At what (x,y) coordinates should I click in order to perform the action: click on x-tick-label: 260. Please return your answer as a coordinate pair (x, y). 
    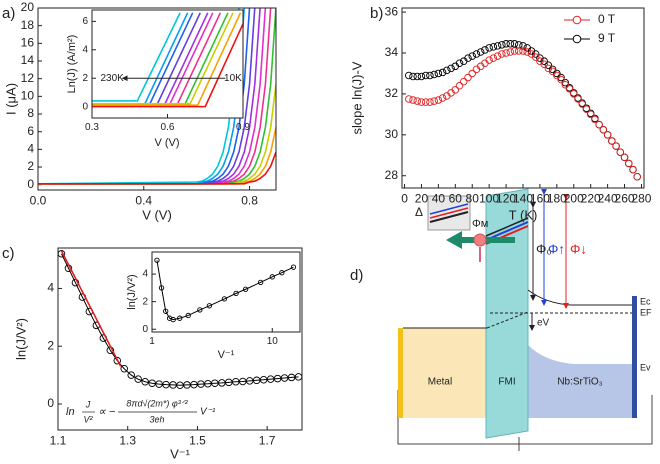
    Looking at the image, I should click on (625, 199).